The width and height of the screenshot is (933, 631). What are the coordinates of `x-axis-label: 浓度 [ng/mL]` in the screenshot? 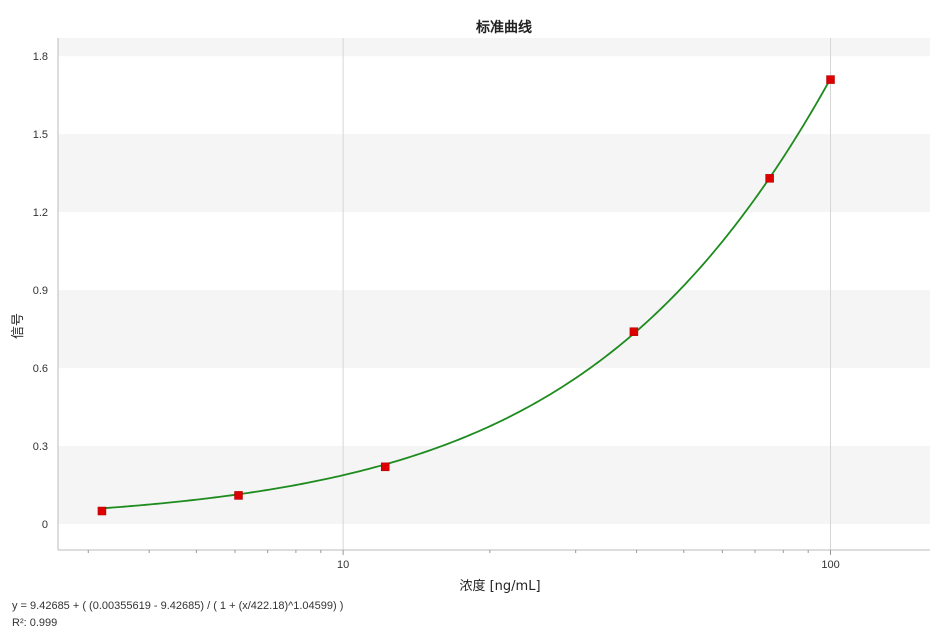 It's located at (499, 586).